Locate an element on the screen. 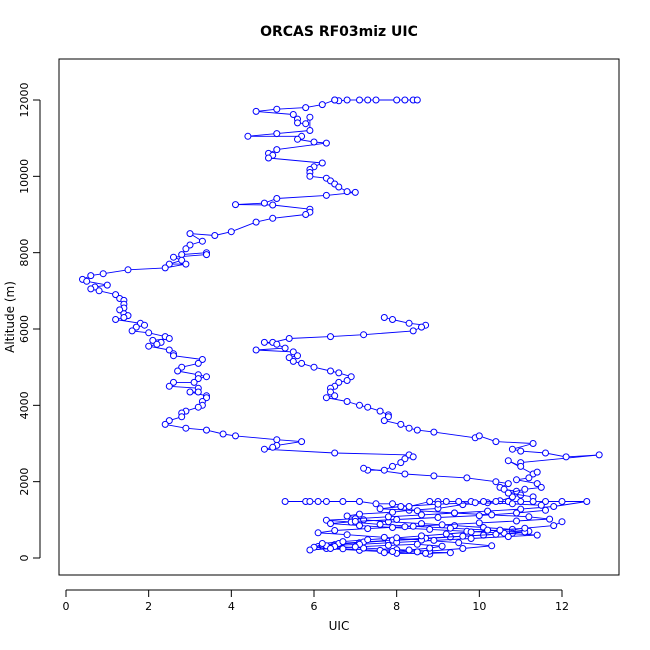 Image resolution: width=650 pixels, height=650 pixels. x-axis-label: UIC is located at coordinates (339, 626).